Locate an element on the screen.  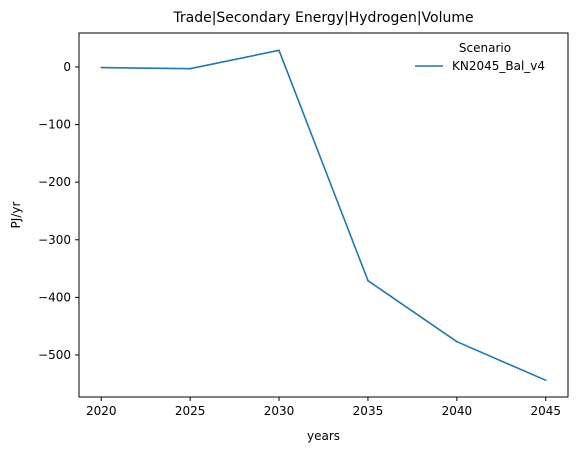
x-axis-label: years is located at coordinates (323, 436).